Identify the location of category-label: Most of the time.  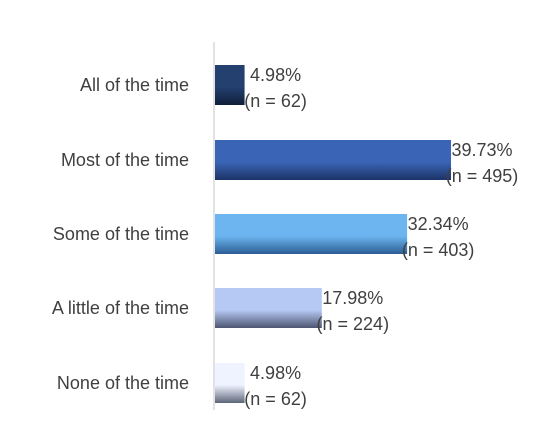
(125, 160).